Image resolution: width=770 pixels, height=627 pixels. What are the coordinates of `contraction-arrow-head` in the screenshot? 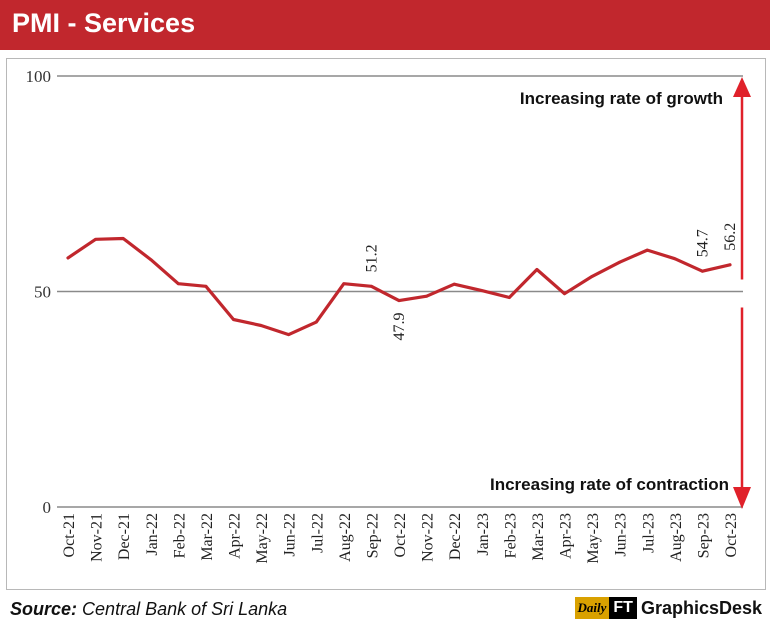 It's located at (742, 498).